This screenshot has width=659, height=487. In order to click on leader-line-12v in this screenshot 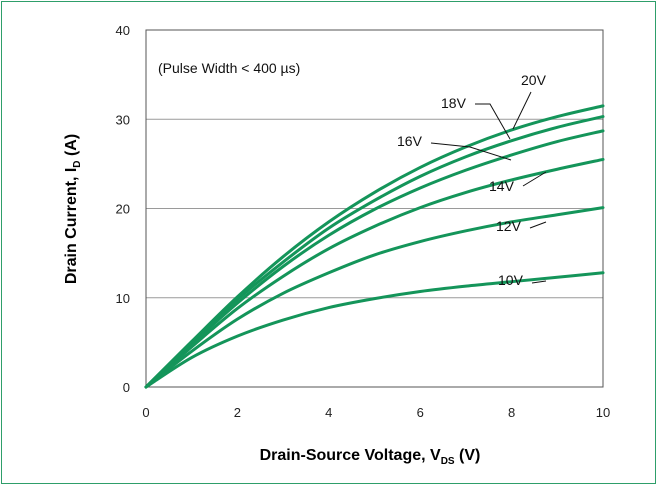, I will do `click(538, 225)`.